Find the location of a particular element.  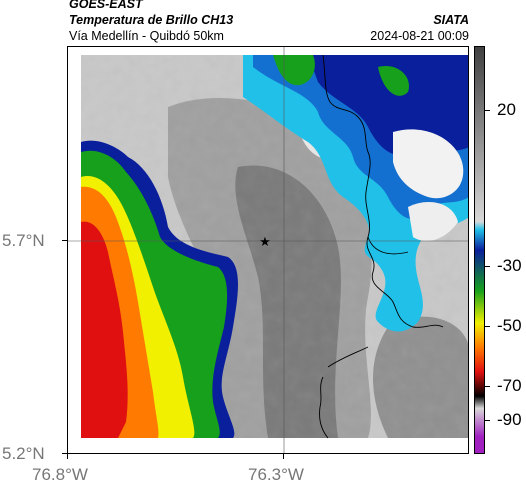

colorbar-label: -50 is located at coordinates (509, 325).